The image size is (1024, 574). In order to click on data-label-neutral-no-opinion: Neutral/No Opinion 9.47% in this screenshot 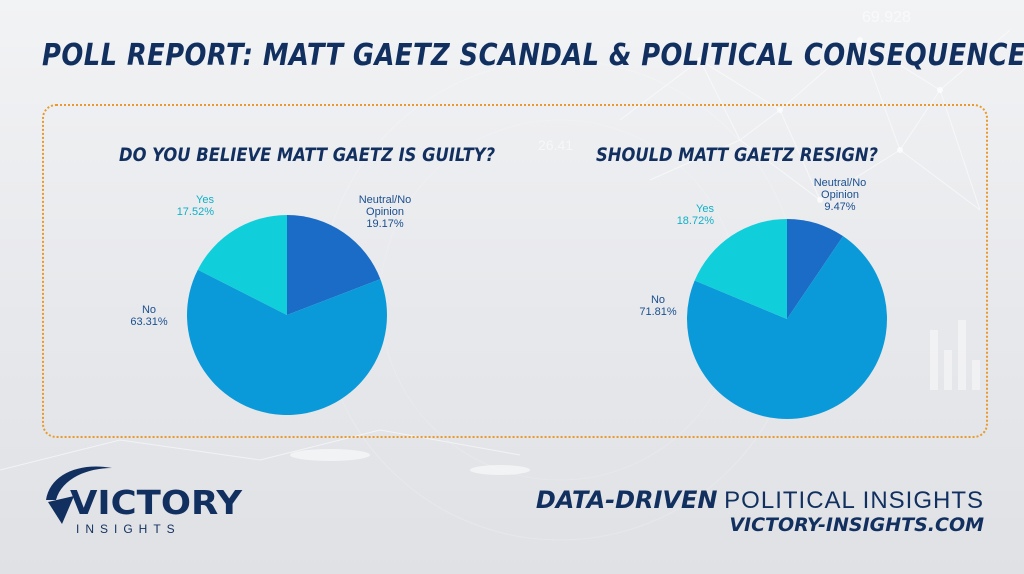, I will do `click(840, 195)`.